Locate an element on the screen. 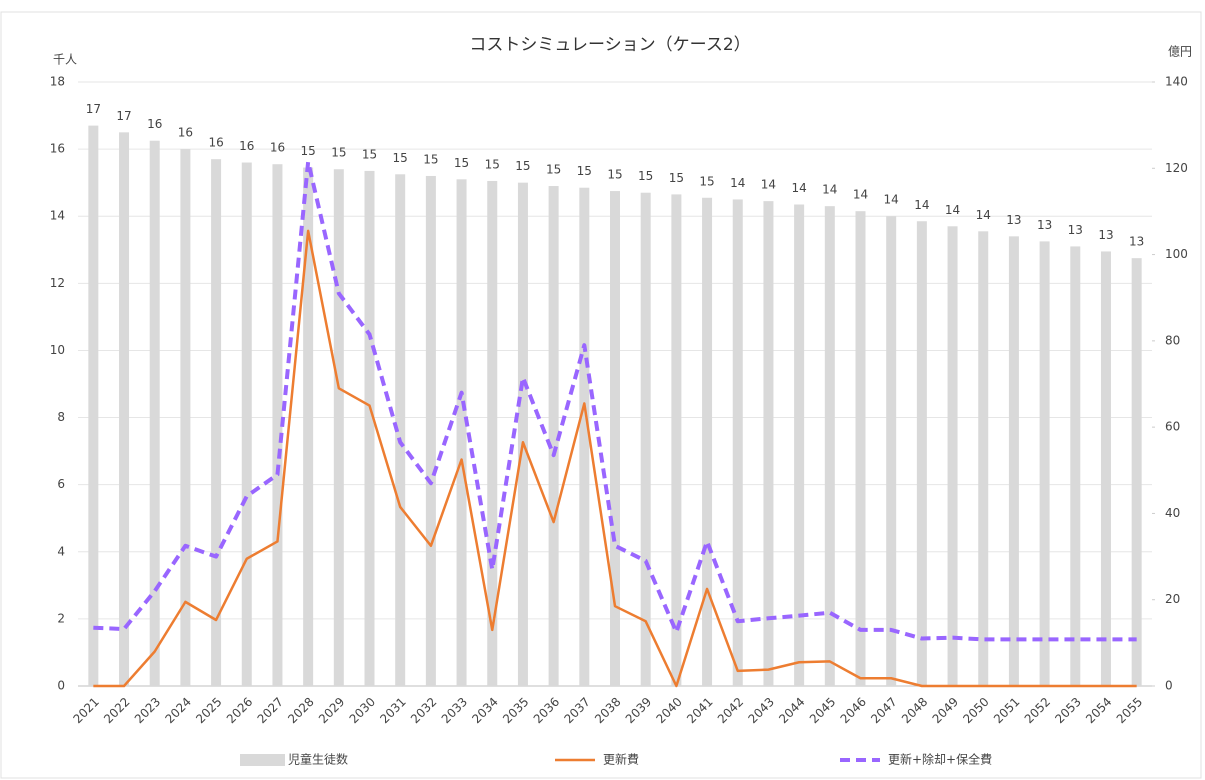 This screenshot has width=1205, height=780. y-tick-label: 12 is located at coordinates (57, 283).